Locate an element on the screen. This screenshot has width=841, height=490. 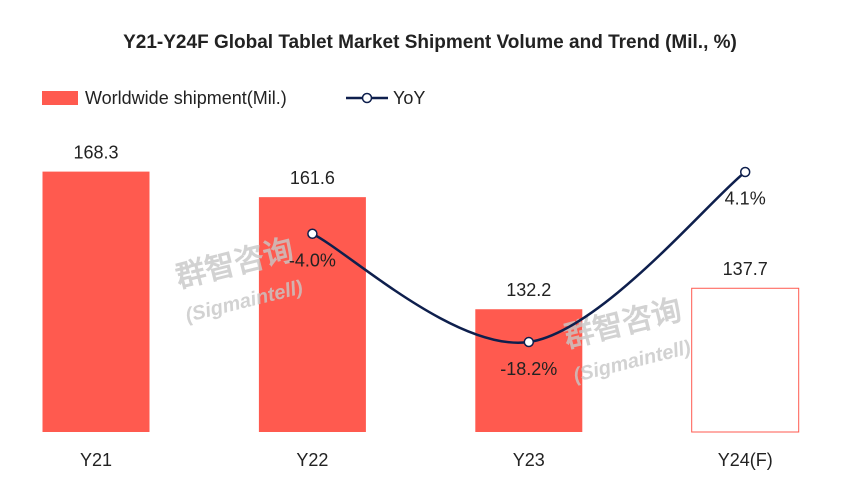
x-tick-label: Y23 is located at coordinates (529, 460).